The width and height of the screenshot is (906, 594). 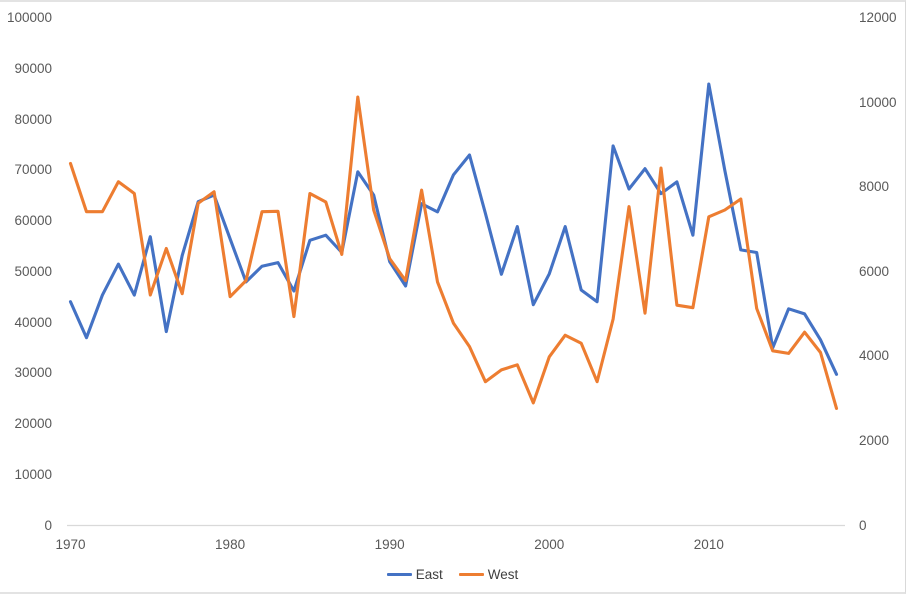 I want to click on left-axis-tick-30000: 30000, so click(x=33, y=373).